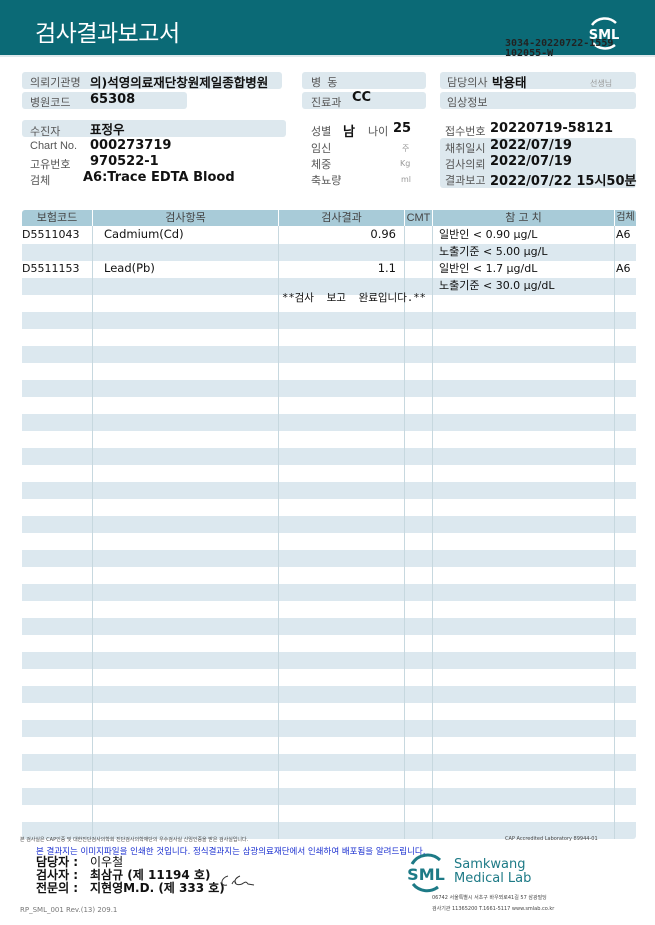 Image resolution: width=655 pixels, height=925 pixels. Describe the element at coordinates (531, 161) in the screenshot. I see `request-value: 2022/07/19` at that location.